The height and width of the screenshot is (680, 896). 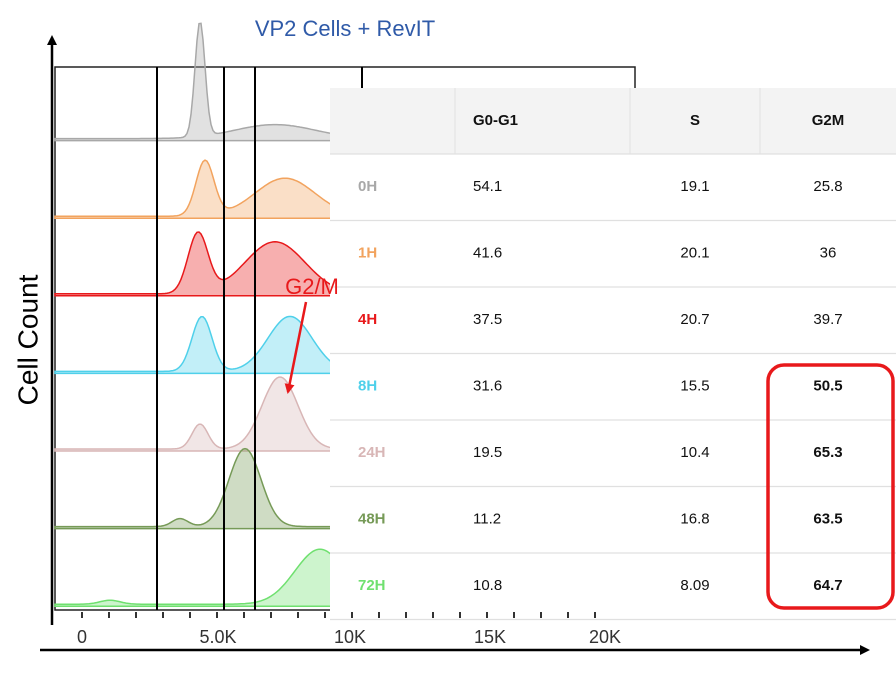 I want to click on column-header: G2M, so click(x=828, y=120).